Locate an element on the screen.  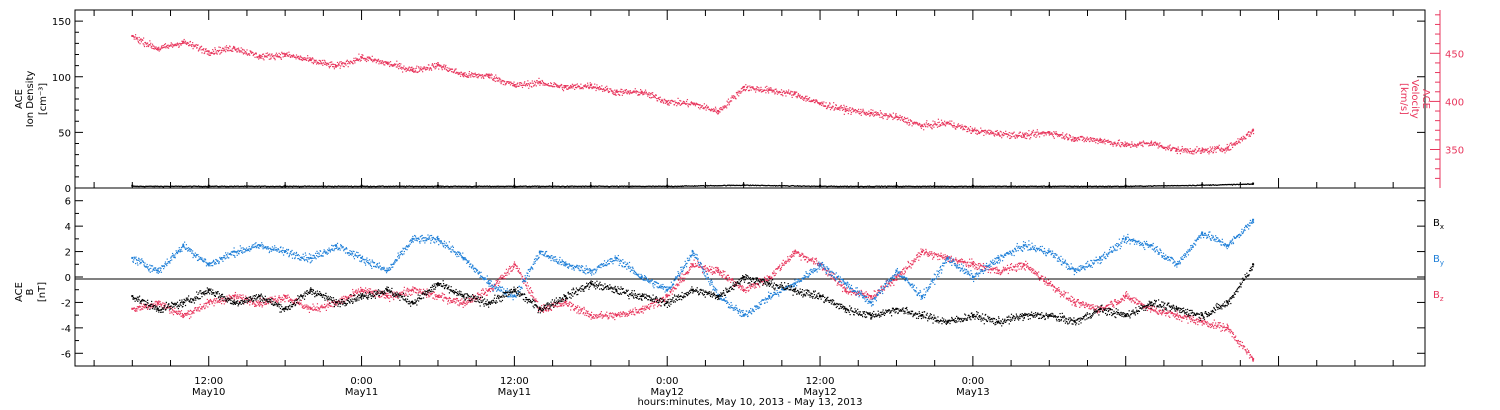
density-tick-label-3: 150 is located at coordinates (61, 22).